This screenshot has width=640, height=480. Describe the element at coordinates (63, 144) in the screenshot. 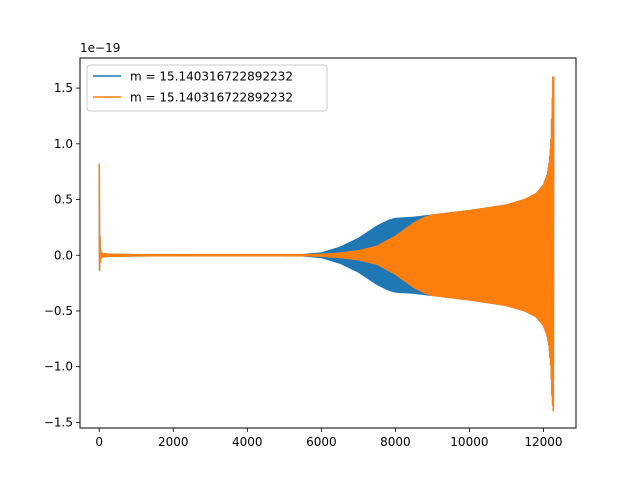

I see `y-tick-label: 1.0` at that location.